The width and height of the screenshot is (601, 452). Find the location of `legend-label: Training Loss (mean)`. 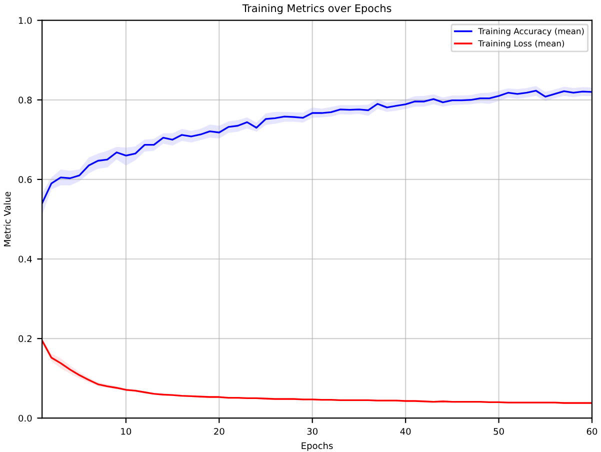

legend-label: Training Loss (mean) is located at coordinates (521, 44).